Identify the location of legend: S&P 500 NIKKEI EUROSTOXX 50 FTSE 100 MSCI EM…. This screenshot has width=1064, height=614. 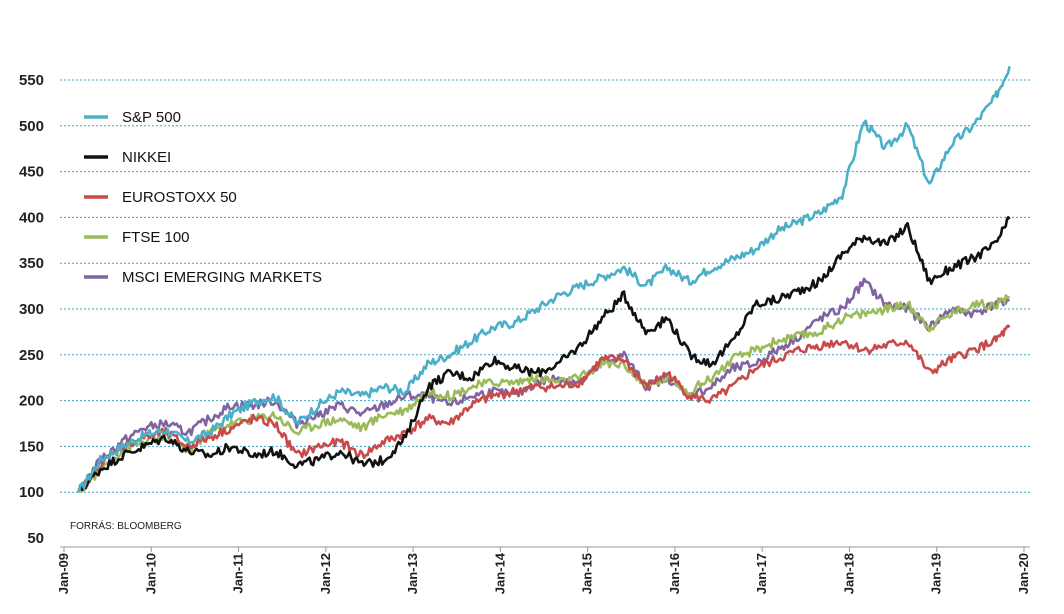
(203, 197).